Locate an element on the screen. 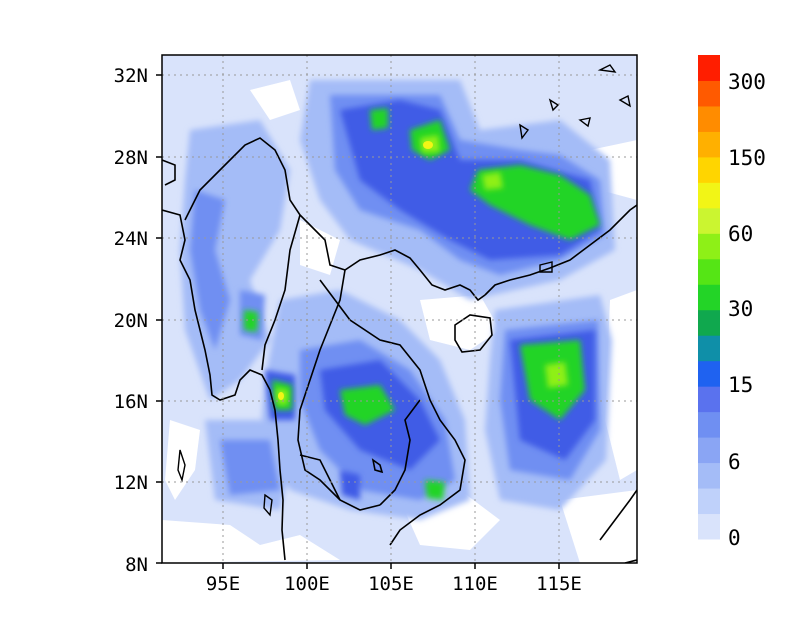 The image size is (800, 618). colorbar-labels: 300 150 60 30 15 6 0 is located at coordinates (747, 310).